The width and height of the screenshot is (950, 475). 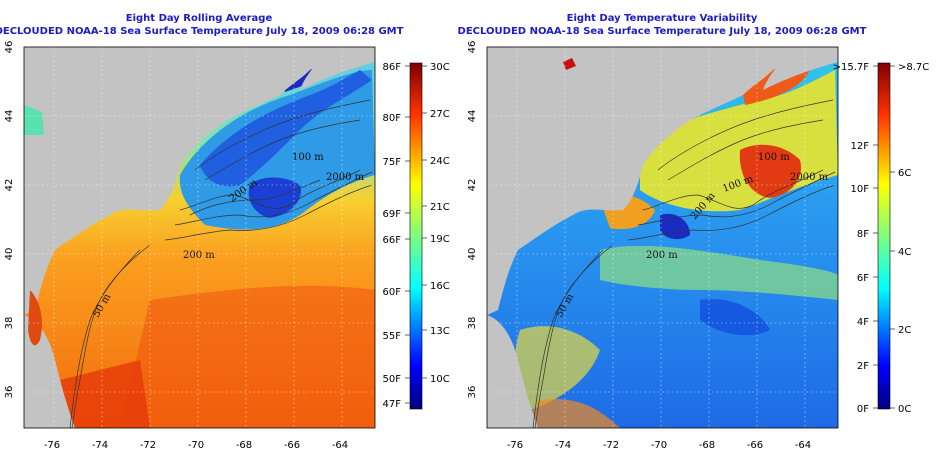 I want to click on right-x-tick: -76, so click(x=515, y=445).